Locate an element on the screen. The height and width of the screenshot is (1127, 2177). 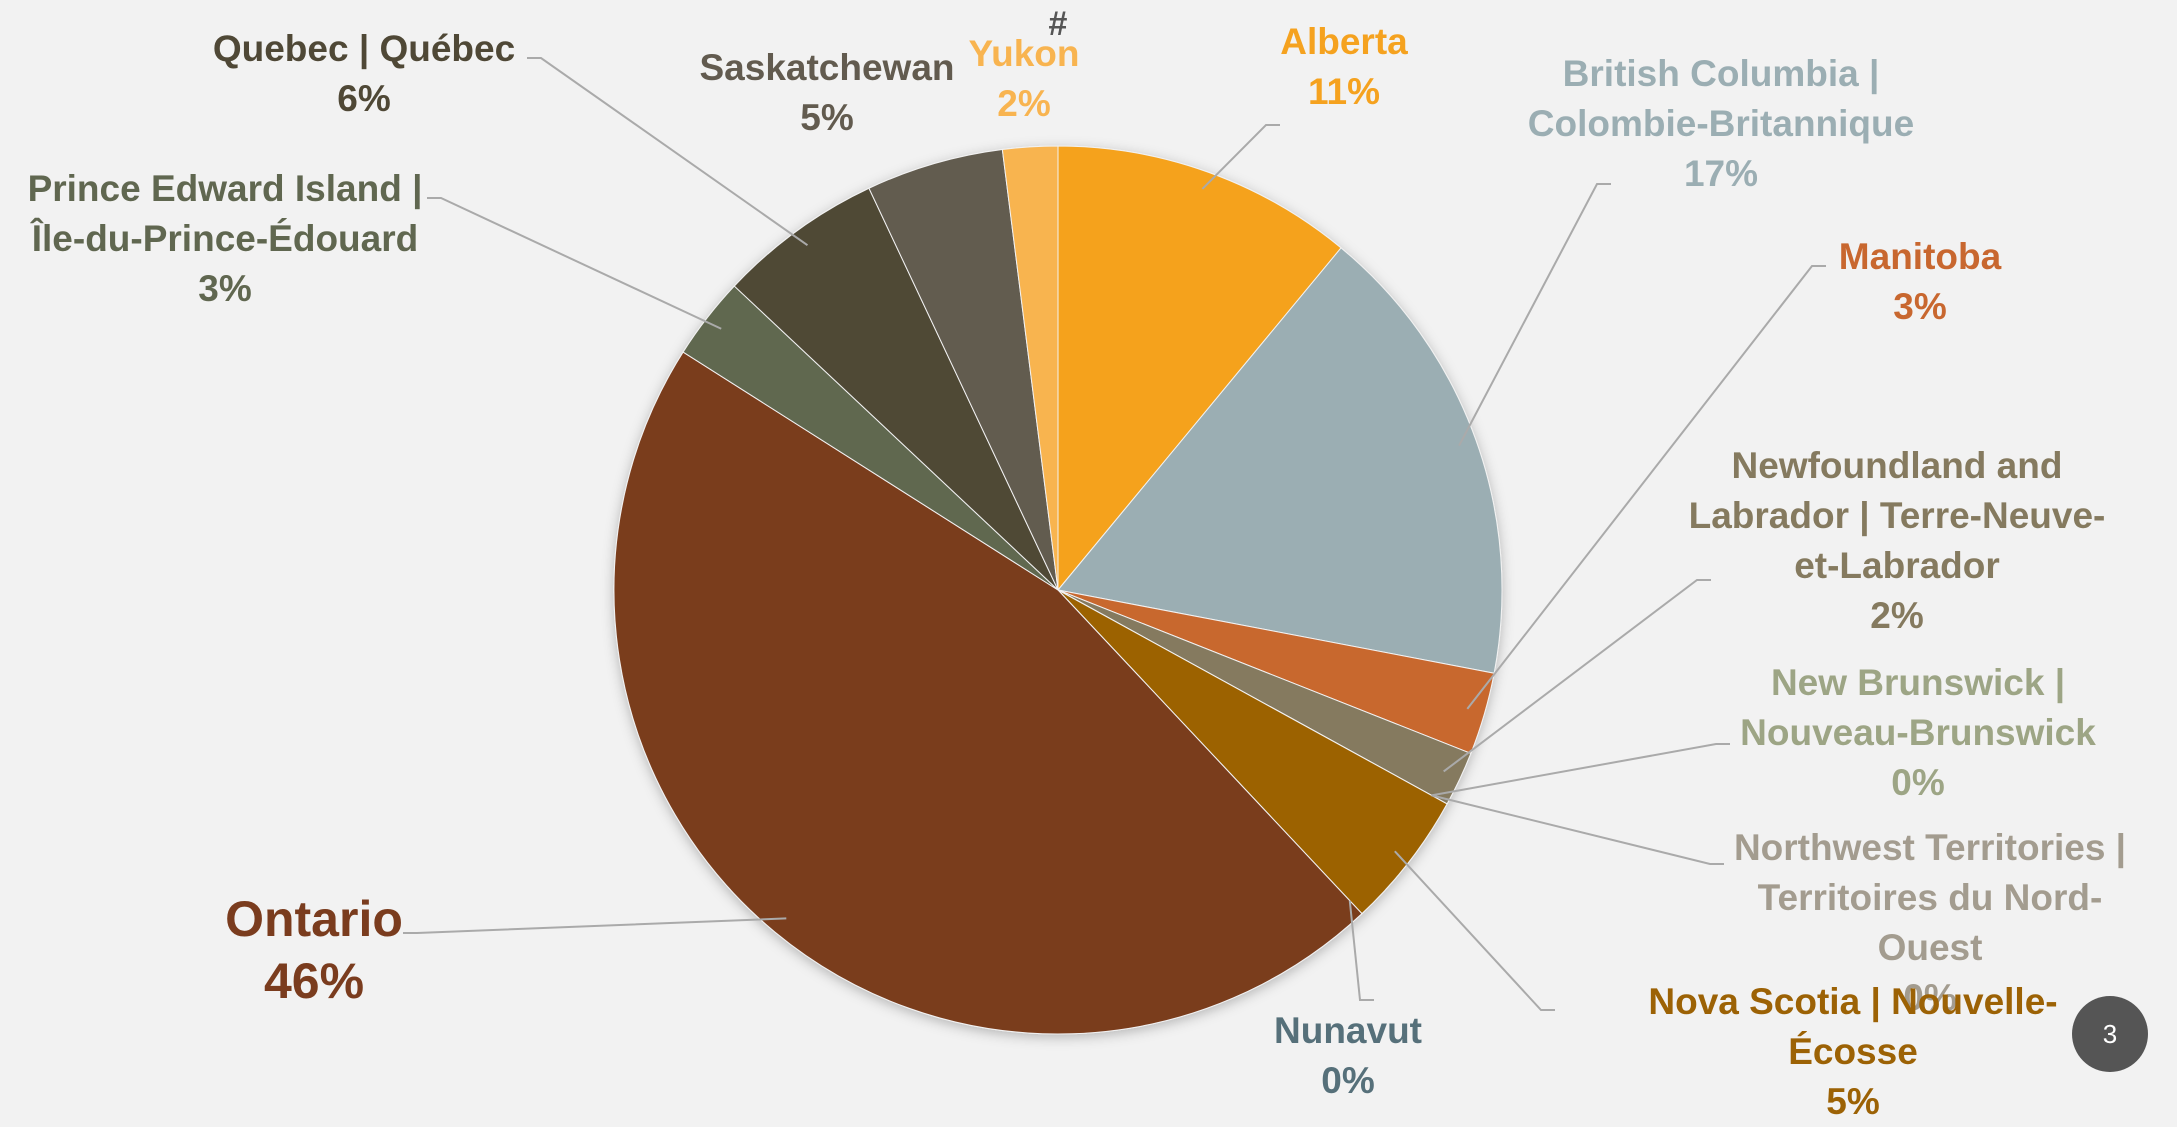
category-label: Yukon is located at coordinates (1024, 53).